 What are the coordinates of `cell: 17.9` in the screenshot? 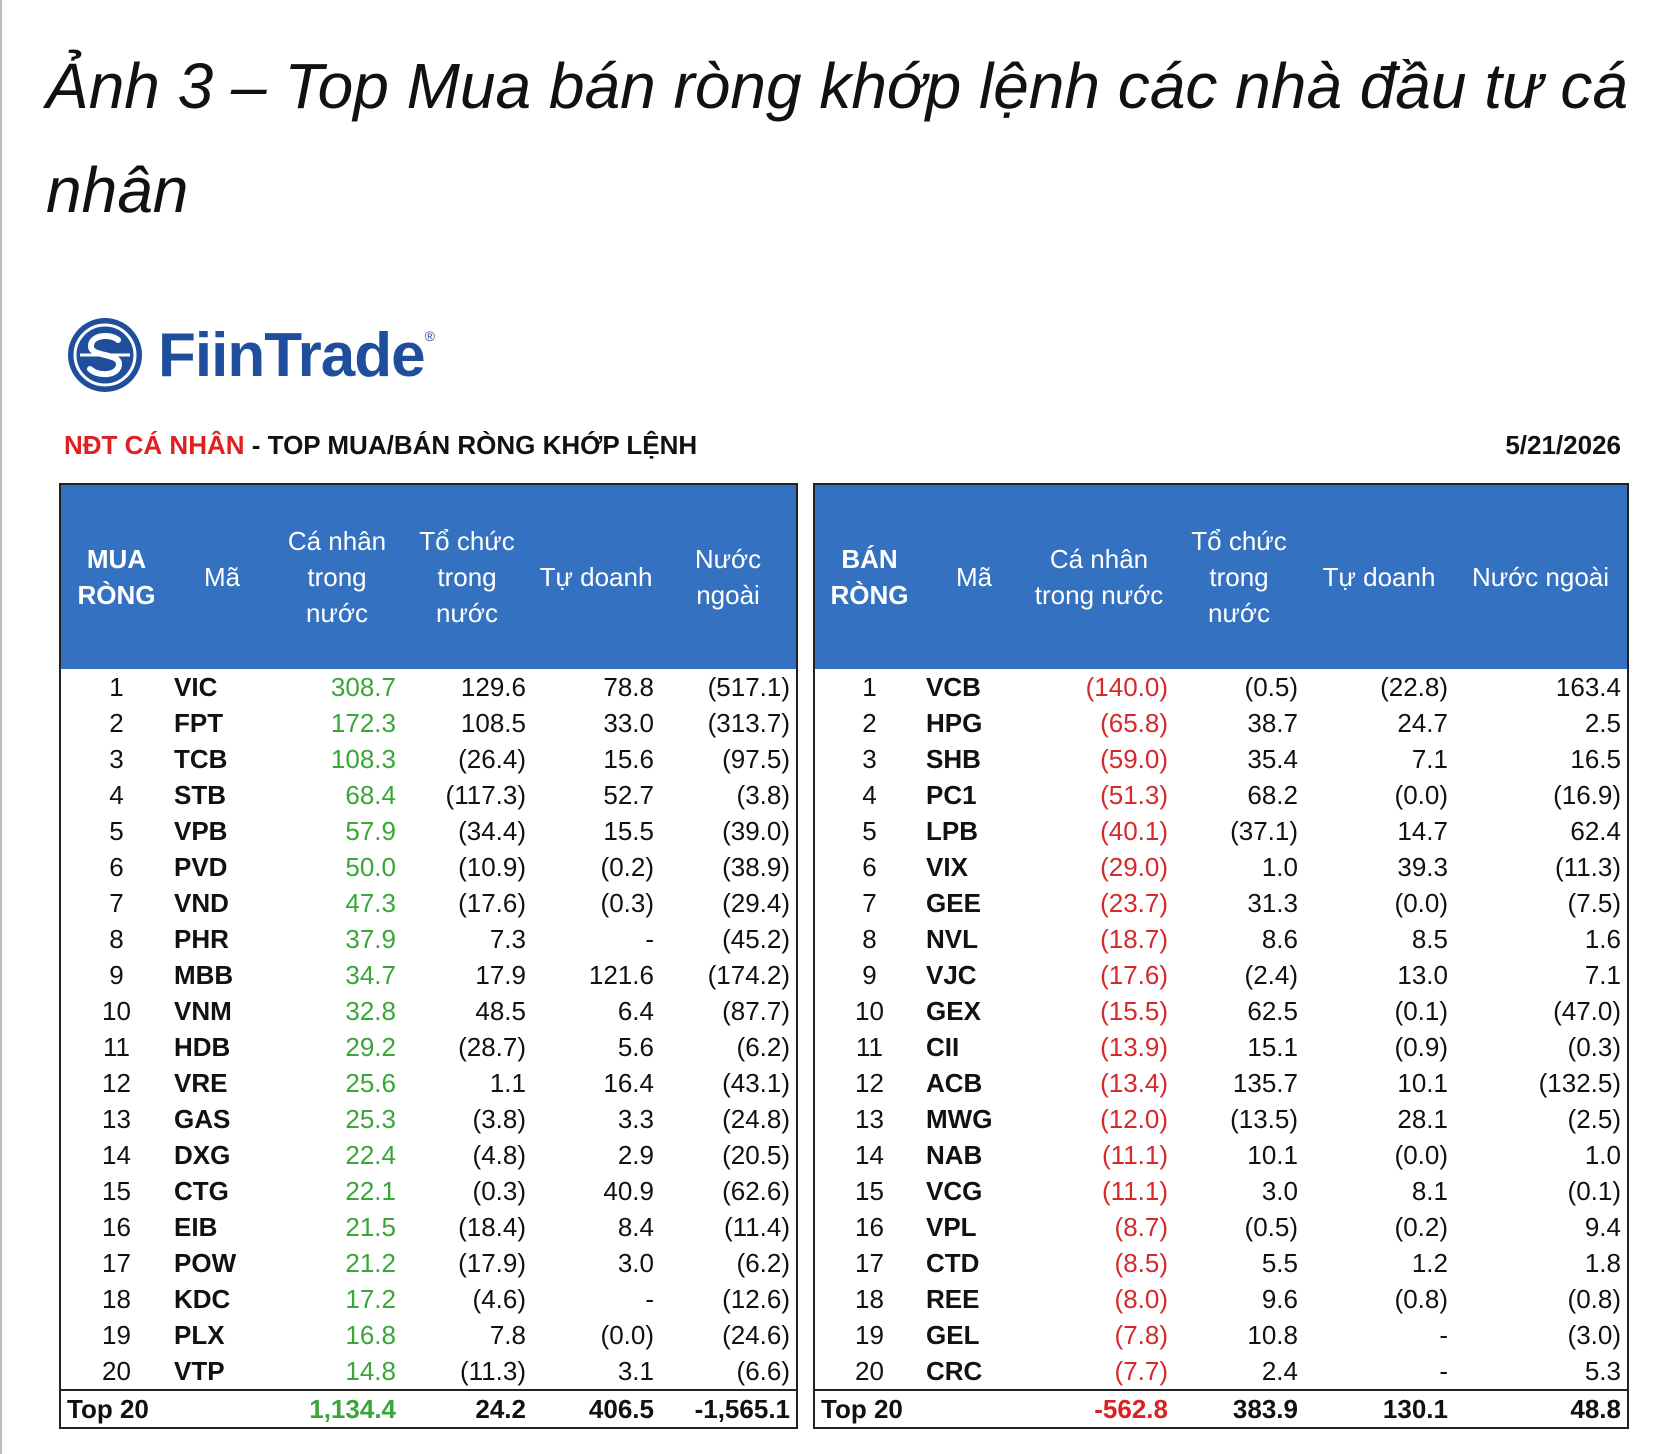 It's located at (500, 975).